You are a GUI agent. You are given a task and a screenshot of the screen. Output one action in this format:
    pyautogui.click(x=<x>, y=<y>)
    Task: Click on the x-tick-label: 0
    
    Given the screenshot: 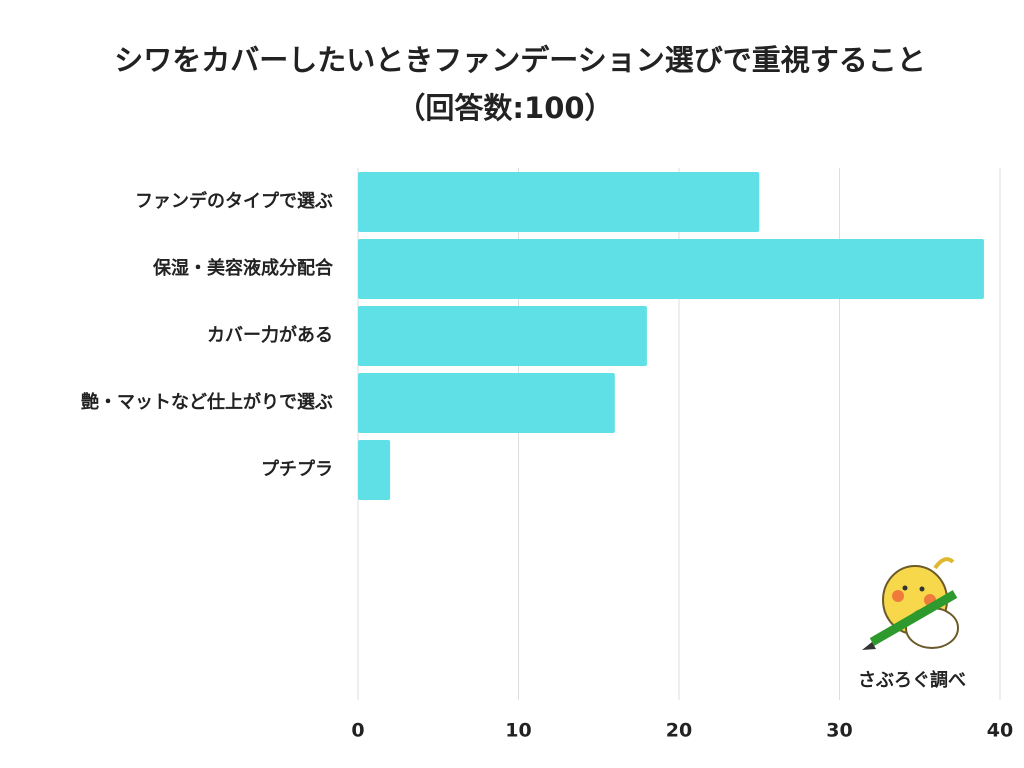 What is the action you would take?
    pyautogui.click(x=357, y=731)
    